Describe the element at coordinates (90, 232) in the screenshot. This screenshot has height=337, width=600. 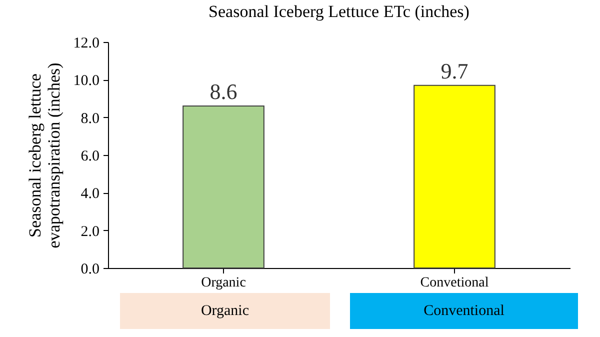
I see `y-tick-label: 2.0` at that location.